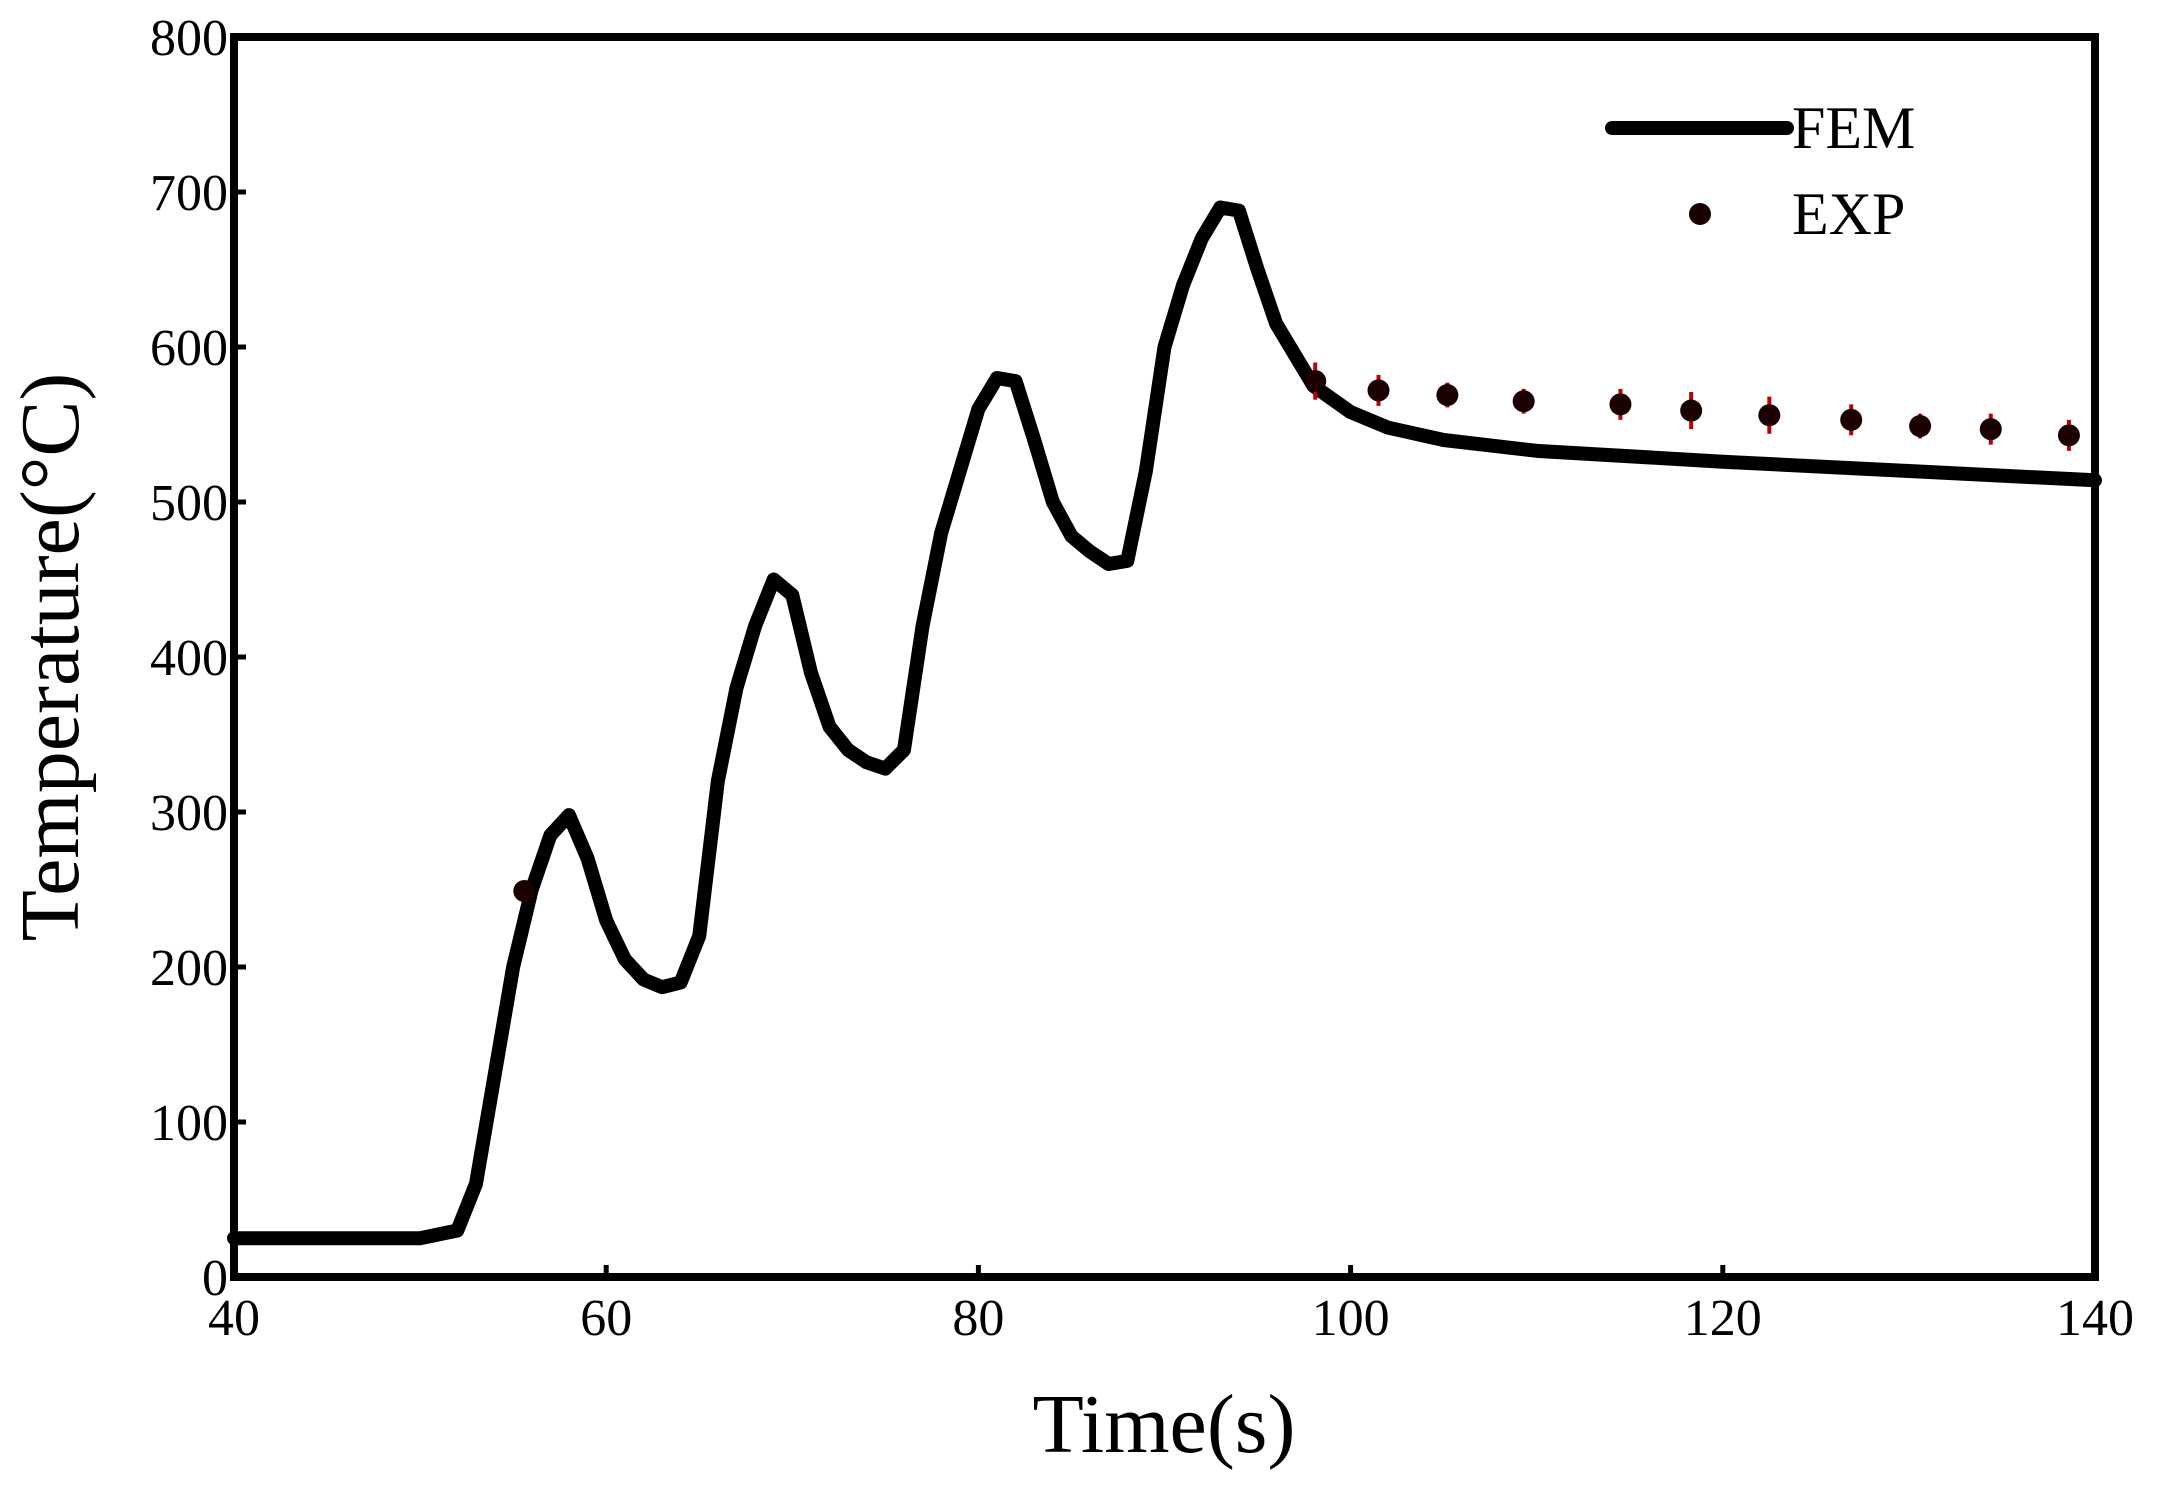 This screenshot has height=1492, width=2161. Describe the element at coordinates (50, 657) in the screenshot. I see `y-axis-title: Temperature(°C)` at that location.